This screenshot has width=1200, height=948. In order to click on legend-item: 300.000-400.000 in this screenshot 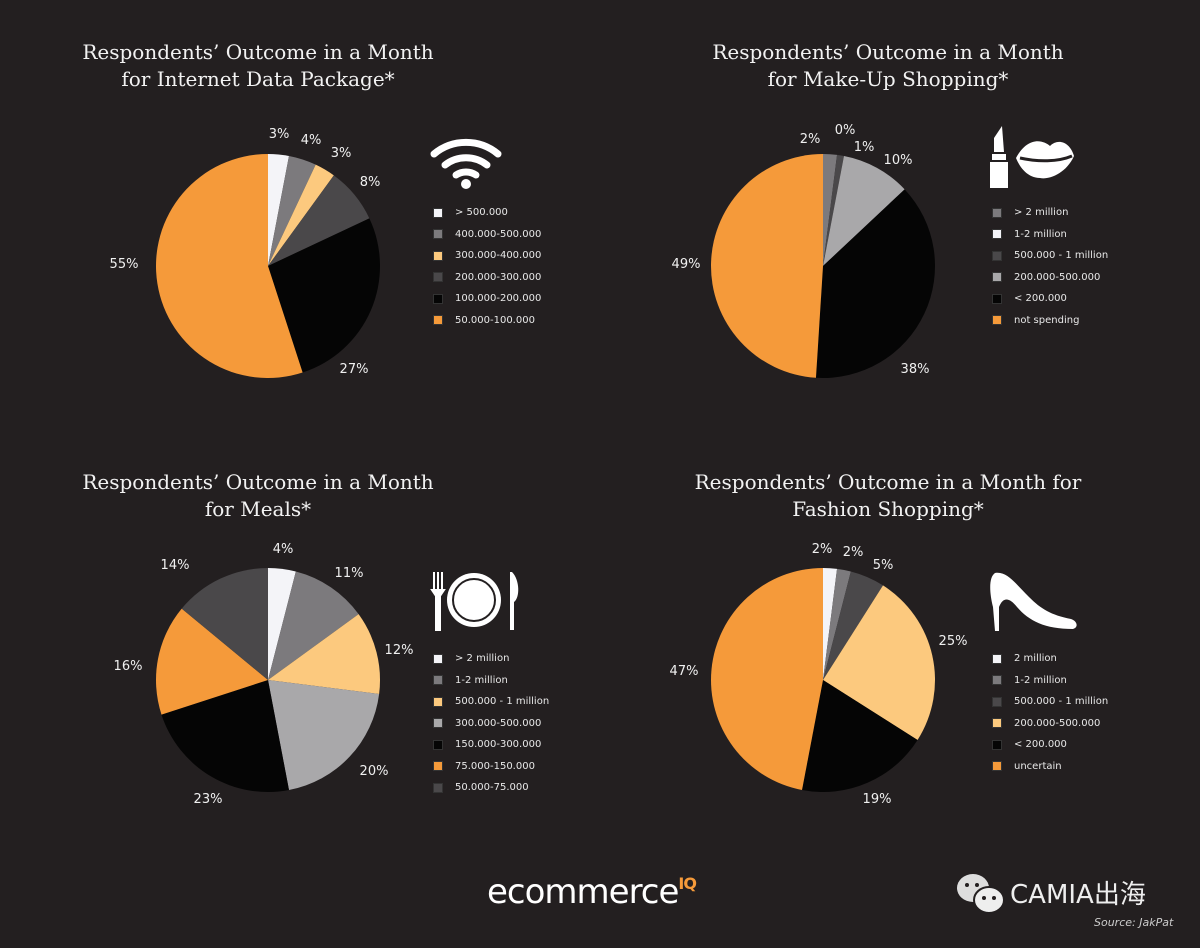, I will do `click(487, 256)`.